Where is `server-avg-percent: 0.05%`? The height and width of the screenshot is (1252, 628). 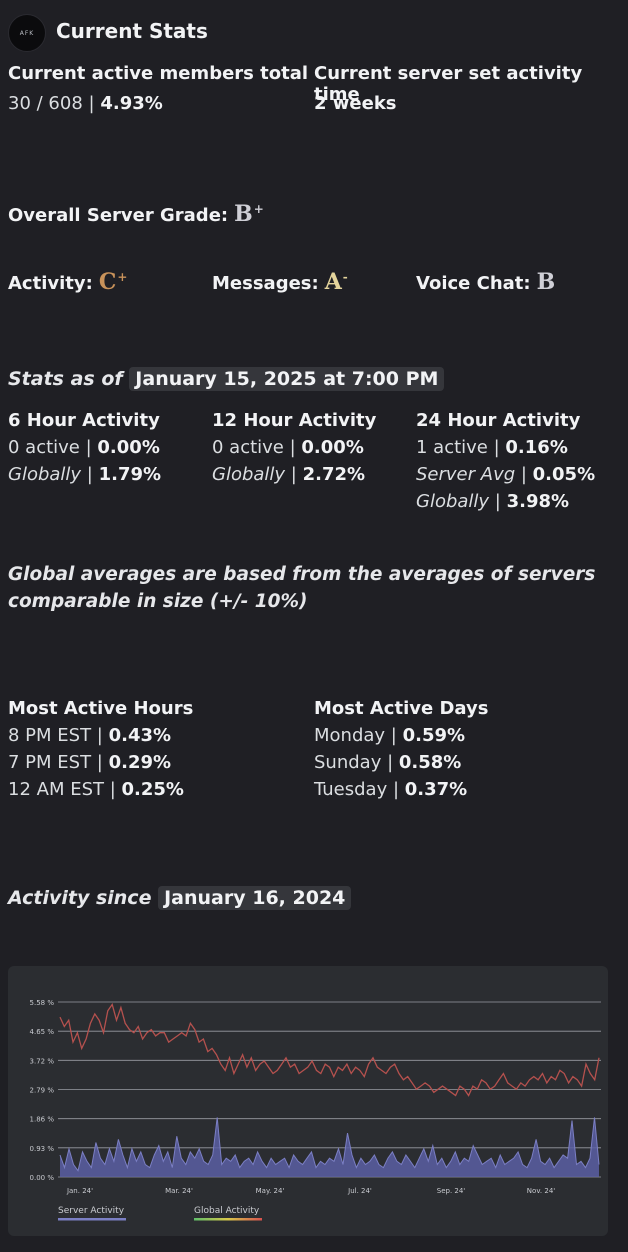 server-avg-percent: 0.05% is located at coordinates (564, 474).